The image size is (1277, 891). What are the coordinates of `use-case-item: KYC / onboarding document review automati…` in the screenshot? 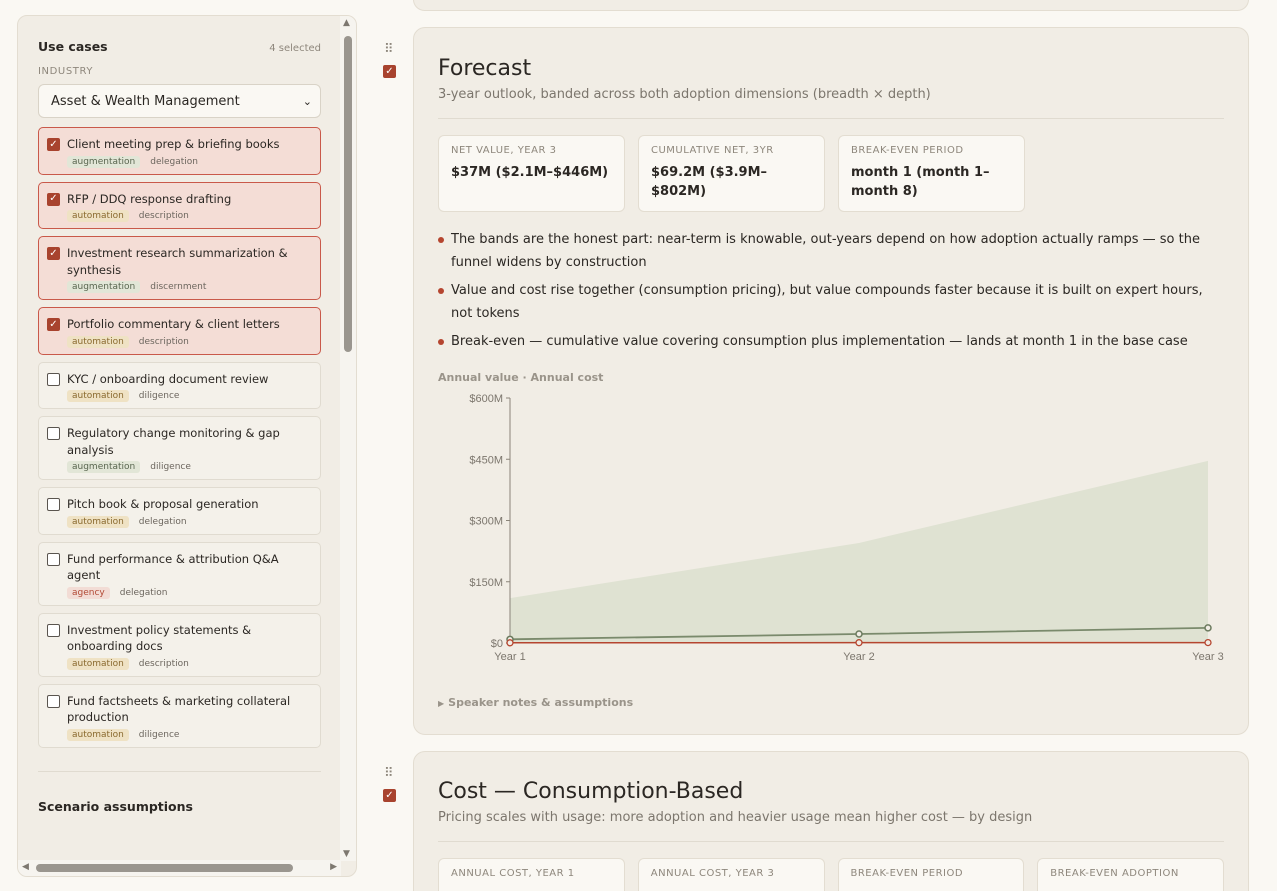 It's located at (179, 385).